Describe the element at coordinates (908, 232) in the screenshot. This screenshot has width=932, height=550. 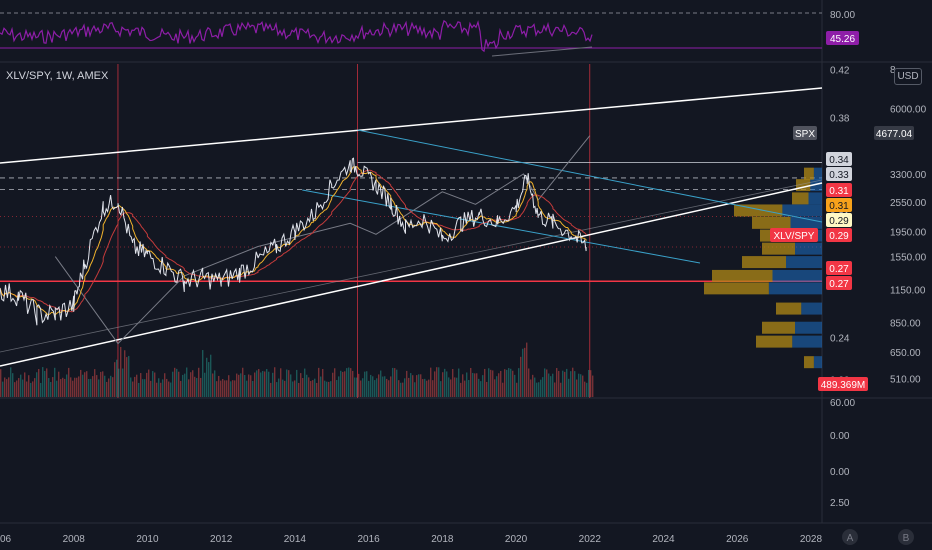
I see `spx-tick-label: 1950.00` at that location.